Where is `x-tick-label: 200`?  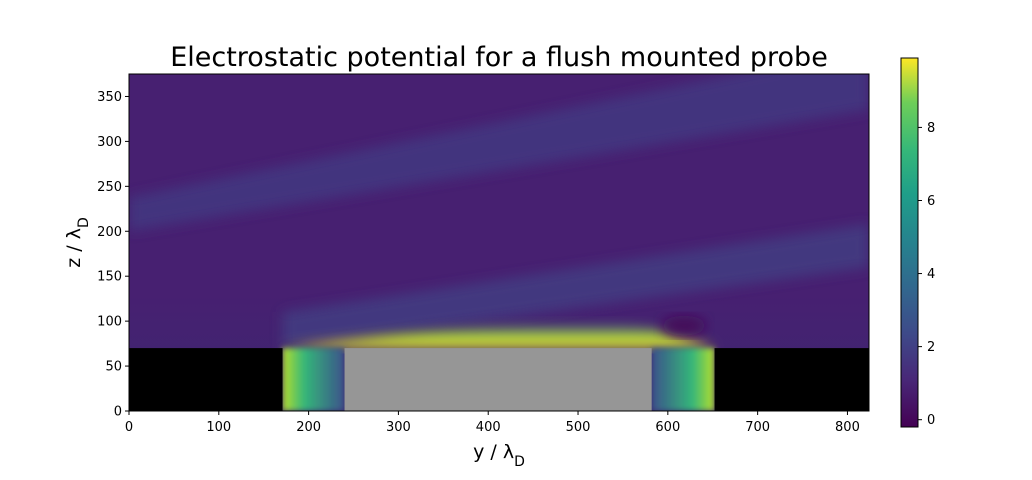
x-tick-label: 200 is located at coordinates (308, 427).